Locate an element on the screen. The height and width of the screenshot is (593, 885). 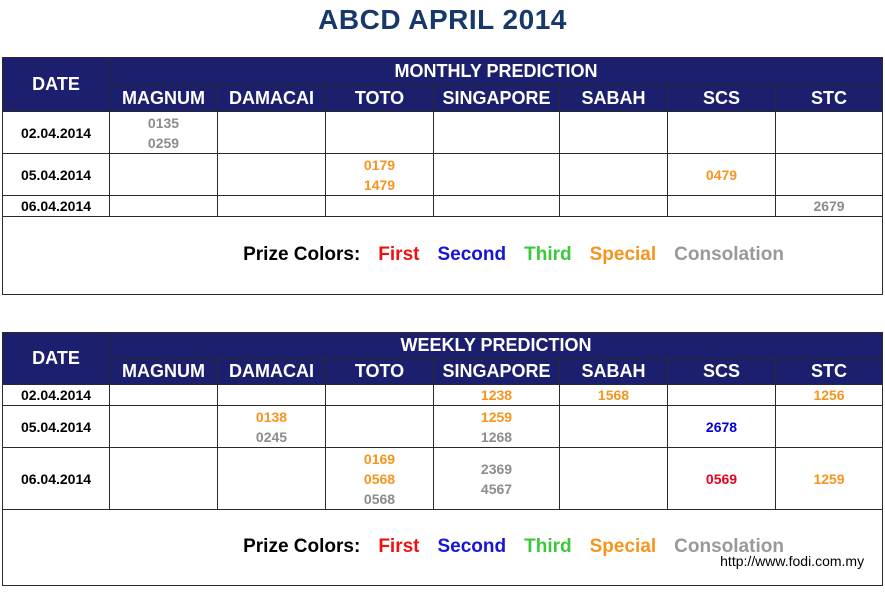
cell-stc: 1256 is located at coordinates (829, 395).